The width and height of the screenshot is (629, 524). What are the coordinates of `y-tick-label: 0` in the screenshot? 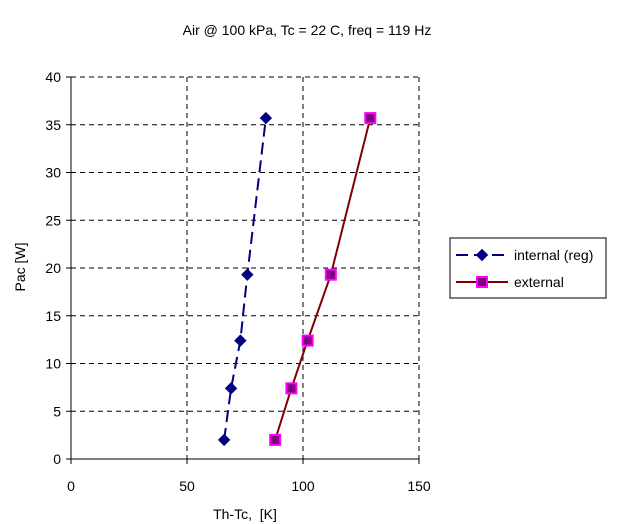 It's located at (57, 459).